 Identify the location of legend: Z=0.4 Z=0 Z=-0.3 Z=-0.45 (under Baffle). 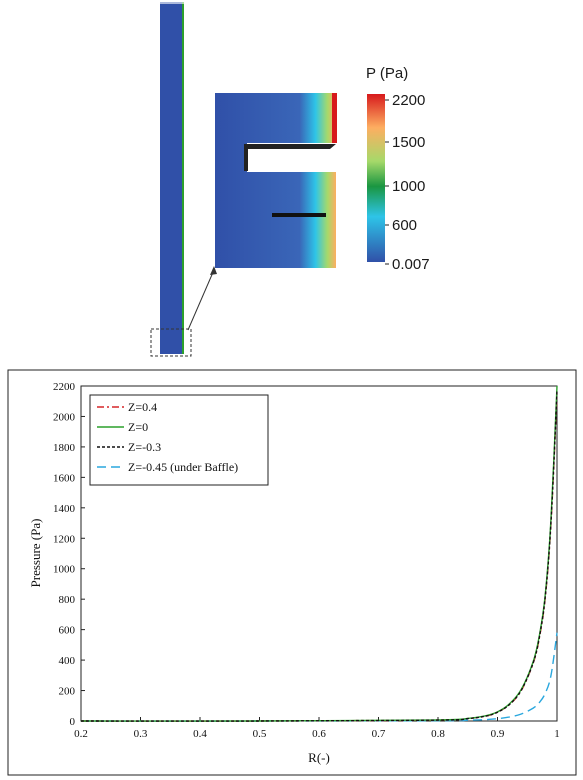
(179, 440).